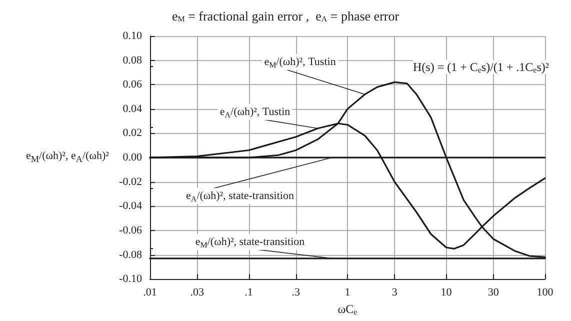 The width and height of the screenshot is (571, 321). Describe the element at coordinates (132, 84) in the screenshot. I see `y-tick-label: 0.06` at that location.